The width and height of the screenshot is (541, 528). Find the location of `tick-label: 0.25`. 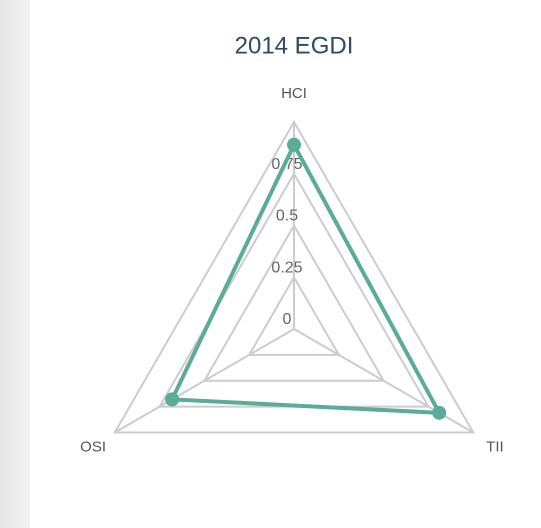

tick-label: 0.25 is located at coordinates (286, 267).